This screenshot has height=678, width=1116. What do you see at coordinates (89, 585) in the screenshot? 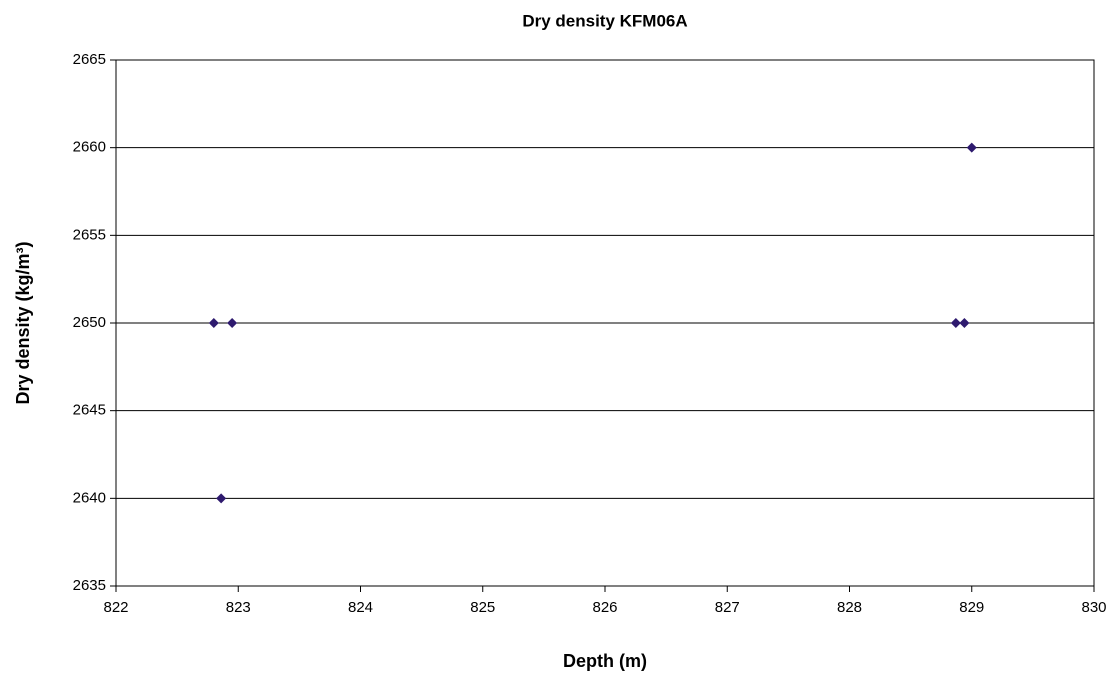
I see `y-tick-label: 2635` at bounding box center [89, 585].